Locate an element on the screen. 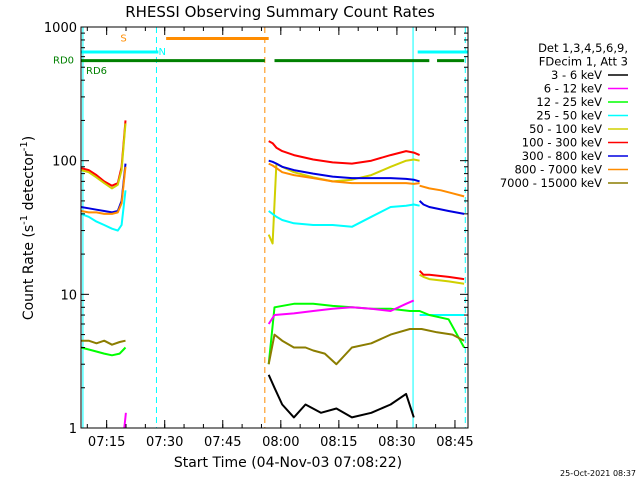 The height and width of the screenshot is (480, 640). x-tick-label: 07:30 is located at coordinates (164, 442).